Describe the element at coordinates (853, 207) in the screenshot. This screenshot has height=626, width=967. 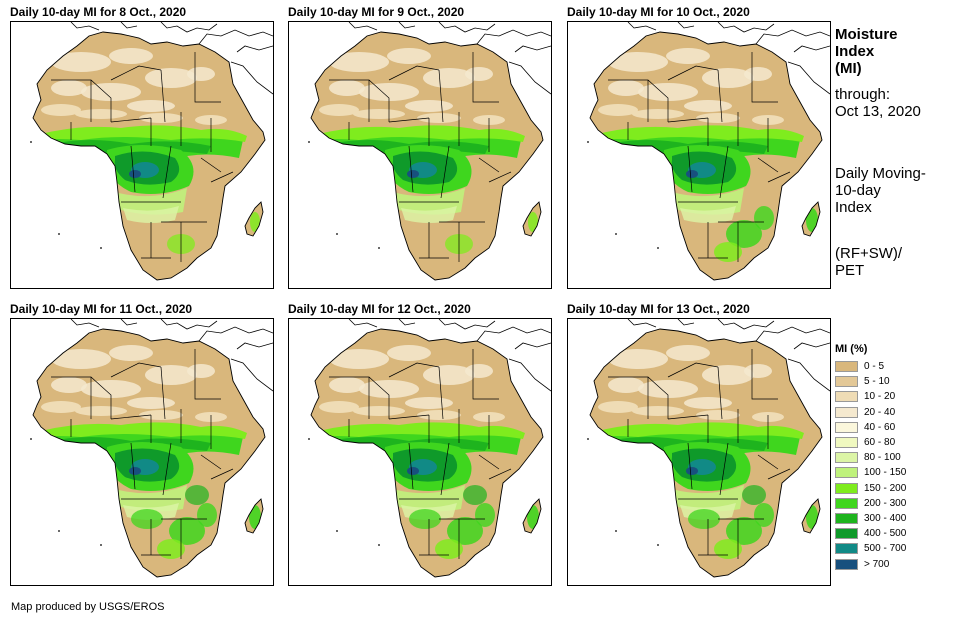
I see `description-line: Index` at that location.